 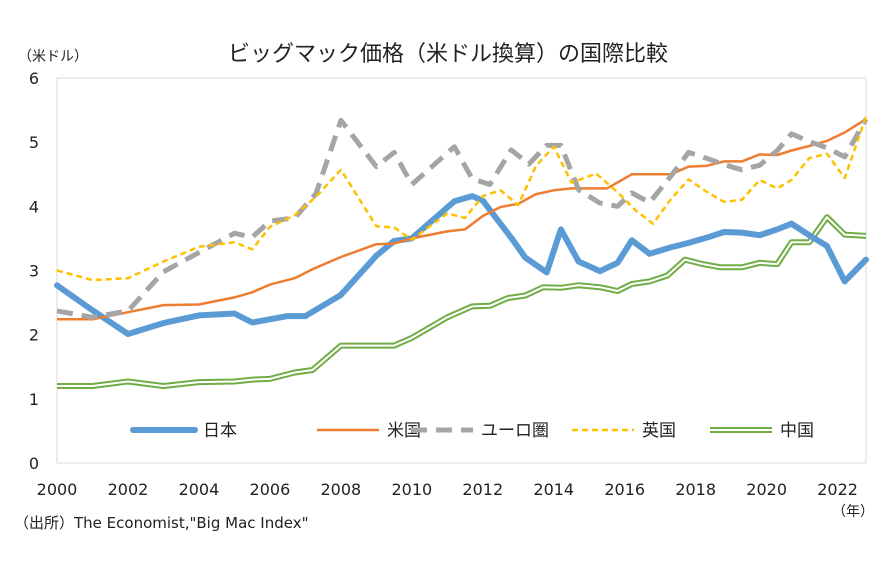 What do you see at coordinates (695, 489) in the screenshot?
I see `x-tick-label: 2018` at bounding box center [695, 489].